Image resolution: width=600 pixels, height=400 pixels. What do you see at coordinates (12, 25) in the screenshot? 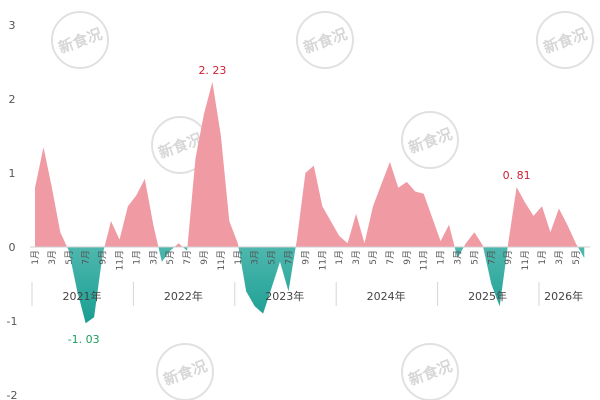
I see `y-tick-label: 3` at bounding box center [12, 25].